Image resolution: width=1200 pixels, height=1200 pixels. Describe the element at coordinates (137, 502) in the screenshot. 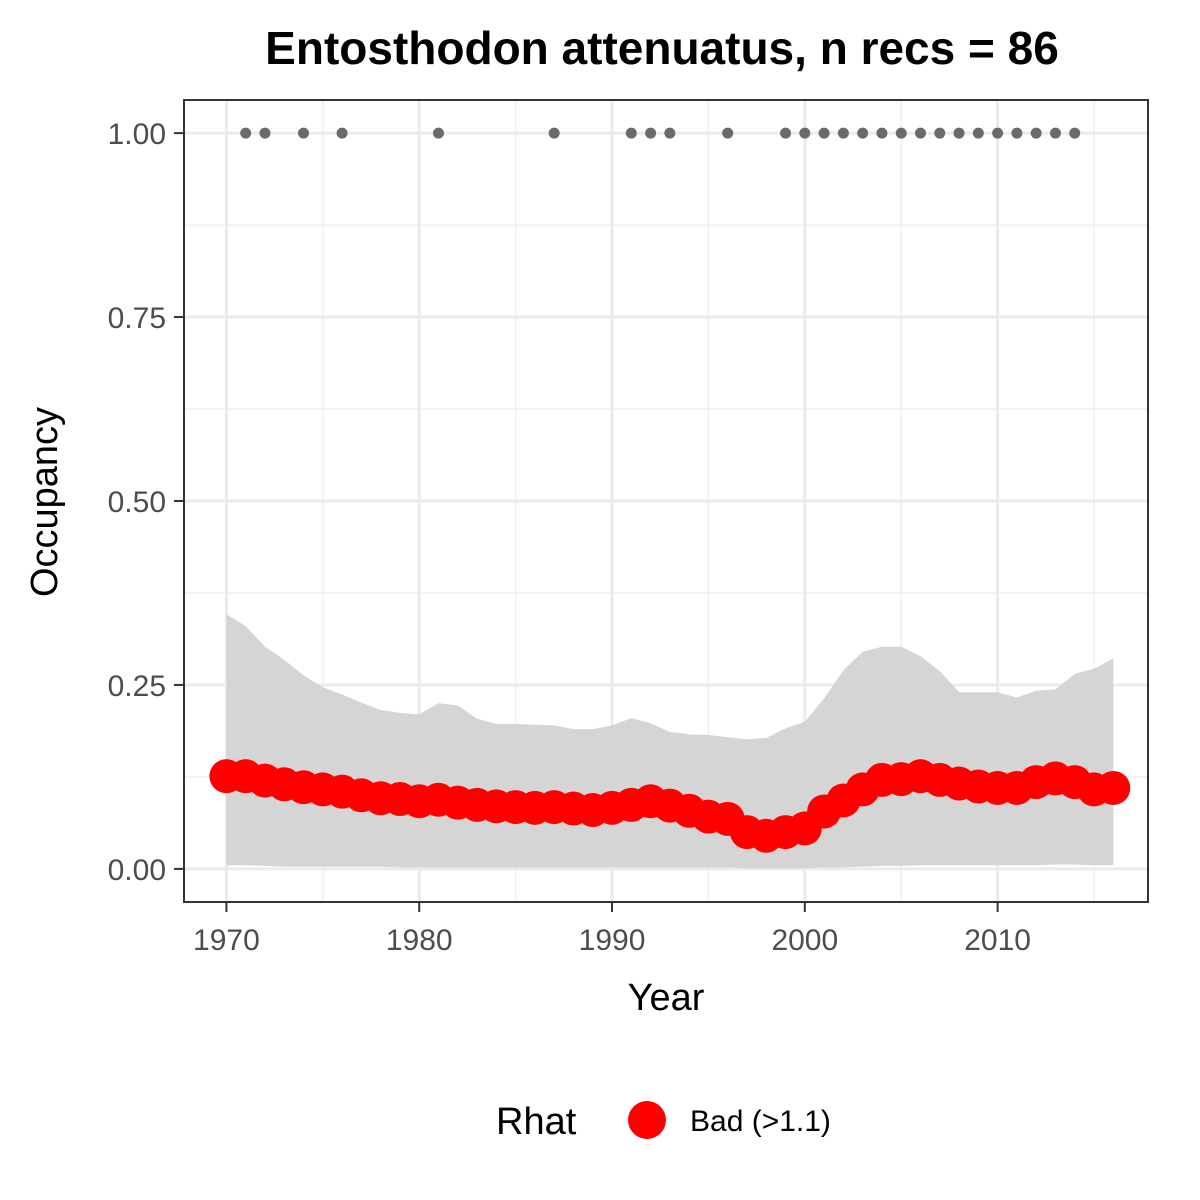

I see `y-tick-label: 0.50` at that location.